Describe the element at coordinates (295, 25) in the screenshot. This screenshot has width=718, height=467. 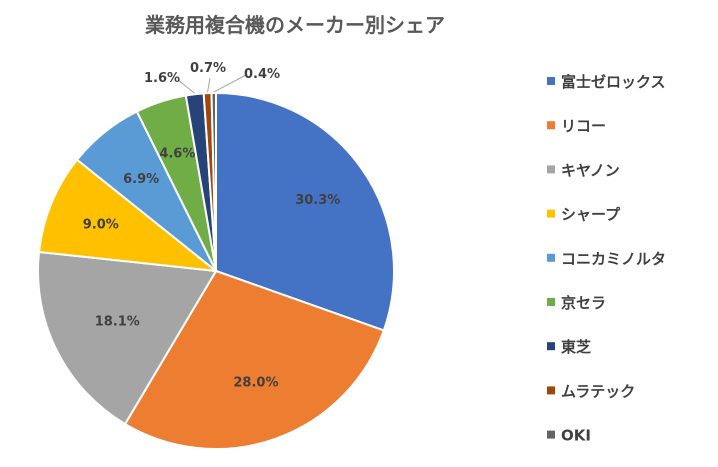
I see `chart-title: 業務用複合機のメーカー別シェア` at that location.